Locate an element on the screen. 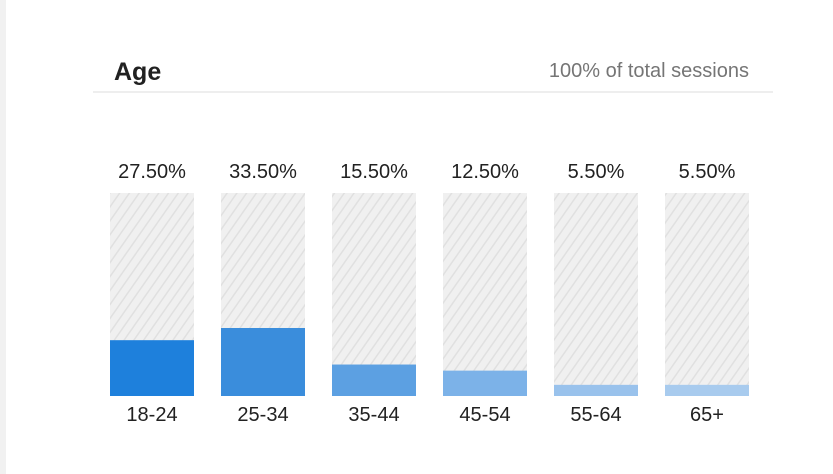 The image size is (833, 474). value-label: 27.50% is located at coordinates (152, 172).